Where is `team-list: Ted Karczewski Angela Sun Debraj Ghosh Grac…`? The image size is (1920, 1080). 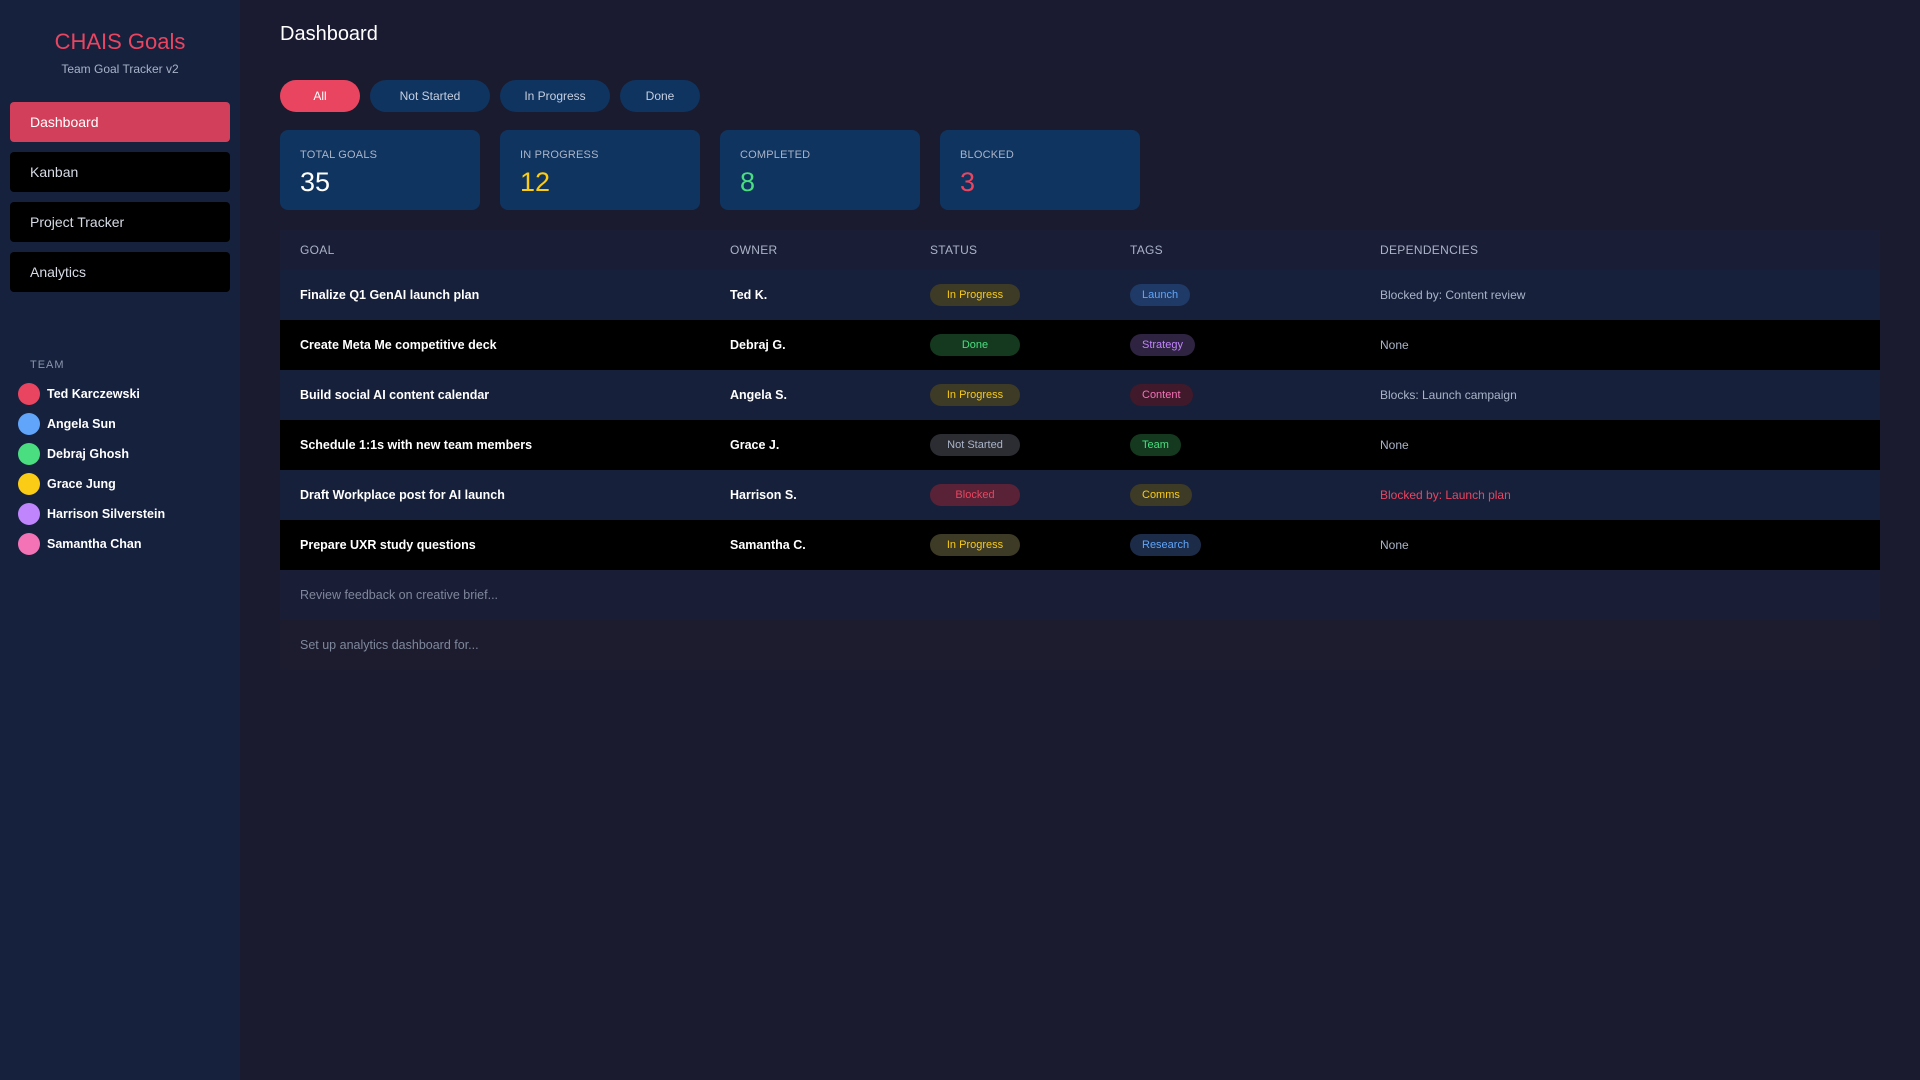 team-list: Ted Karczewski Angela Sun Debraj Ghosh Grac… is located at coordinates (120, 469).